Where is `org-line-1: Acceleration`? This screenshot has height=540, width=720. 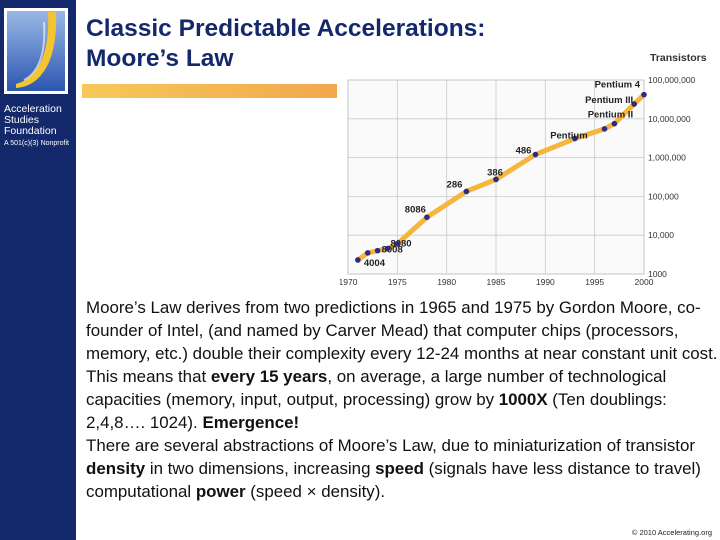 org-line-1: Acceleration is located at coordinates (33, 109).